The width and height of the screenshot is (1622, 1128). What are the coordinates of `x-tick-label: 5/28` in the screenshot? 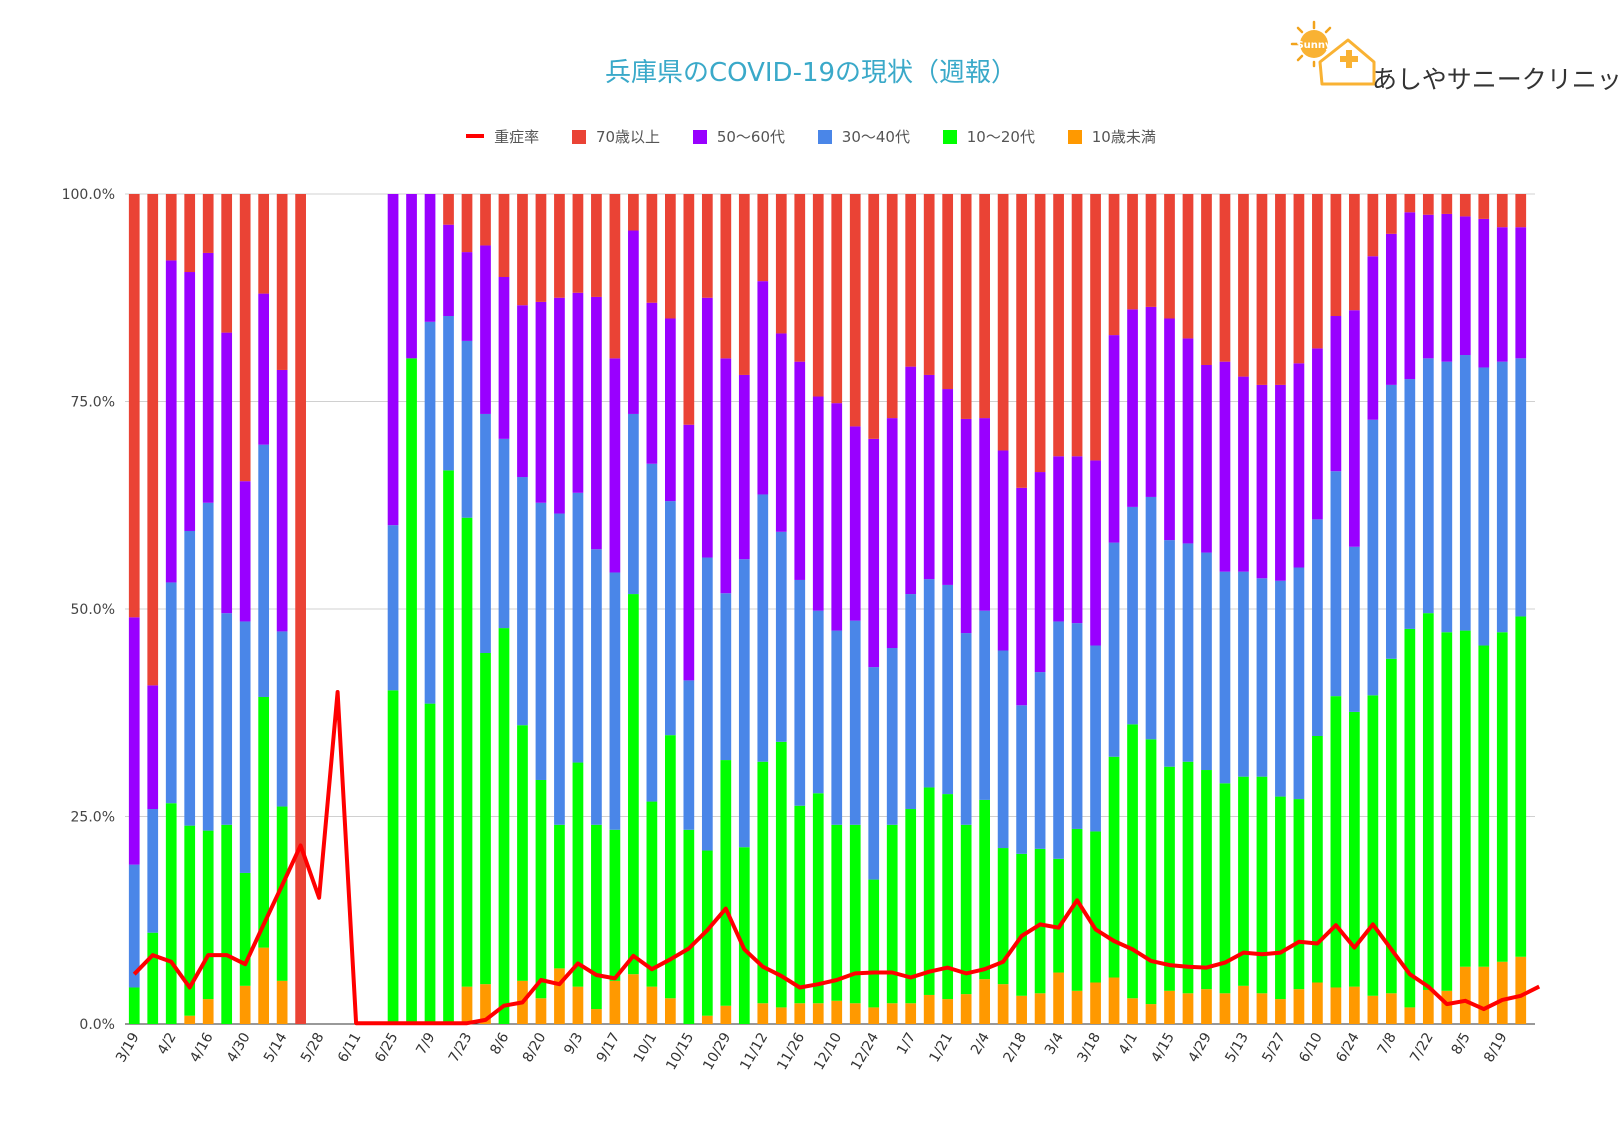 It's located at (313, 1047).